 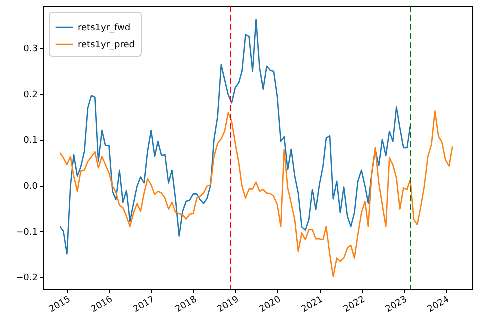 I want to click on y-tick-label: −0.1, so click(x=27, y=233).